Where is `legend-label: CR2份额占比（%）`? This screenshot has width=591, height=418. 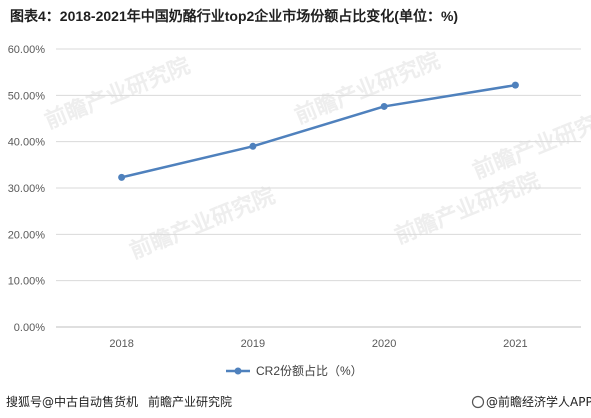
legend-label: CR2份额占比（%） is located at coordinates (309, 370).